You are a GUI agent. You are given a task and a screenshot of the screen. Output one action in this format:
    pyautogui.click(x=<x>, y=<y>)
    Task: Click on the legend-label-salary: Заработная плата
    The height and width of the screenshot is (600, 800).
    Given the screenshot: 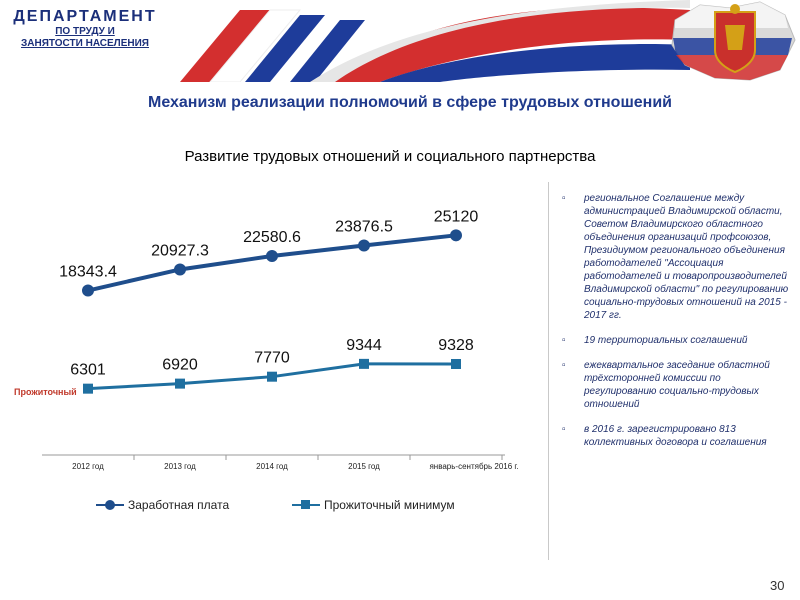 What is the action you would take?
    pyautogui.click(x=179, y=505)
    